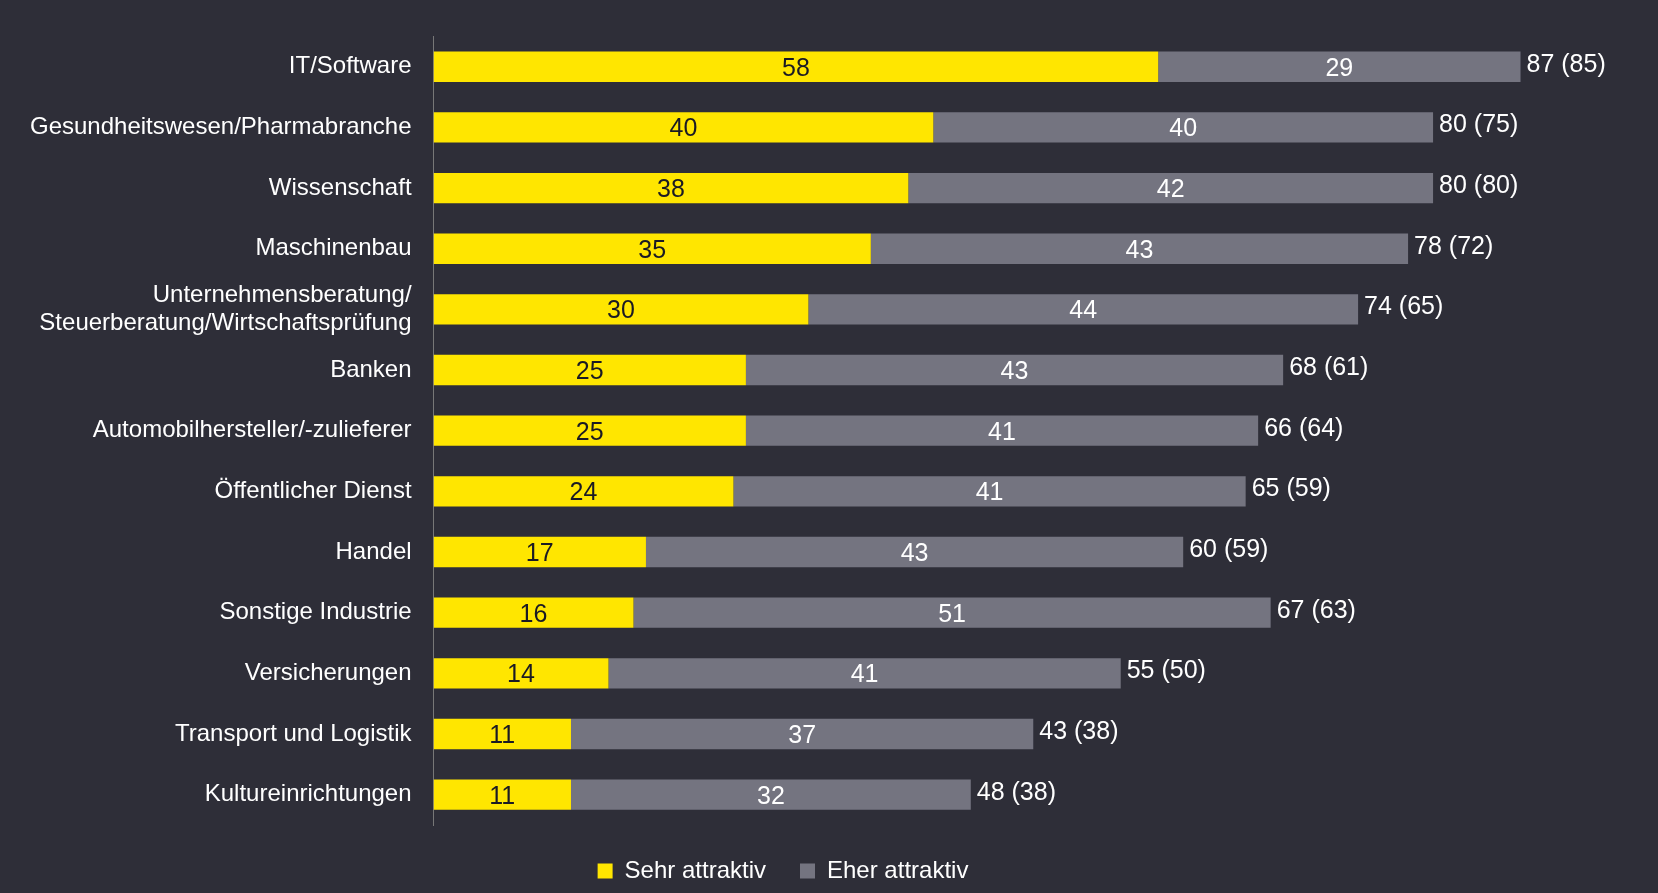 This screenshot has width=1658, height=893. I want to click on y-tick-label: Unternehmensberatung/Steuerberatung/Wirtschaftsprüfung, so click(225, 307).